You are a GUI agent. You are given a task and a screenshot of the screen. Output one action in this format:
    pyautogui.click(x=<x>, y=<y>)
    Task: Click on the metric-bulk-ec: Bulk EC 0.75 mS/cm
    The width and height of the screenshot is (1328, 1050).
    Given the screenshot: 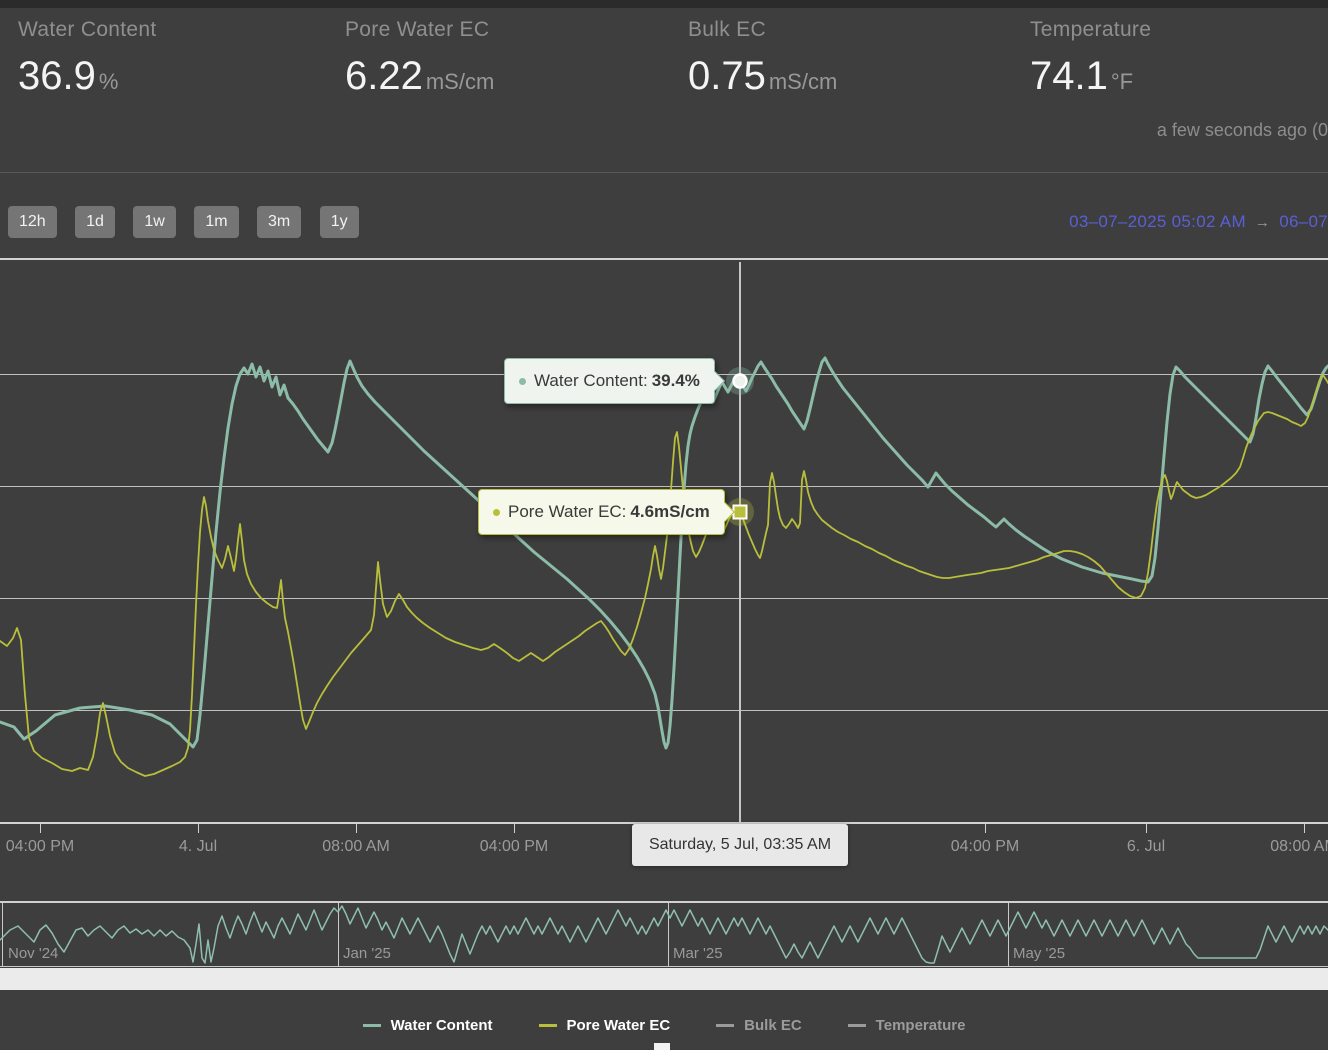 What is the action you would take?
    pyautogui.click(x=762, y=58)
    